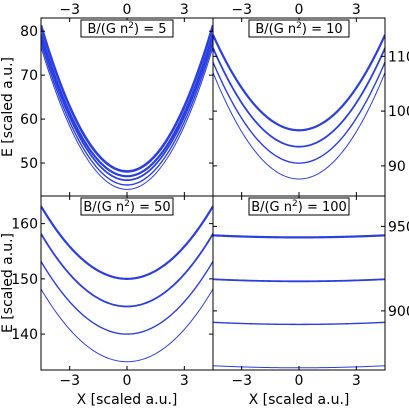 This screenshot has height=410, width=409. I want to click on y-tick-label: 60, so click(29, 120).